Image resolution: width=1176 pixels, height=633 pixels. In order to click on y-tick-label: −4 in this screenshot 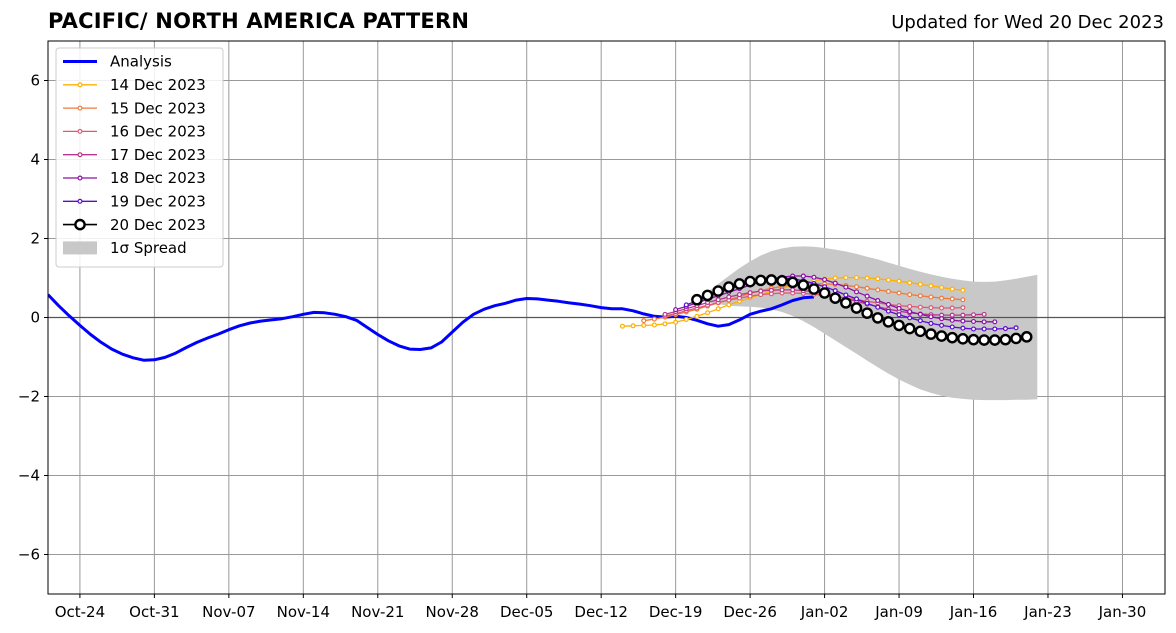, I will do `click(29, 476)`.